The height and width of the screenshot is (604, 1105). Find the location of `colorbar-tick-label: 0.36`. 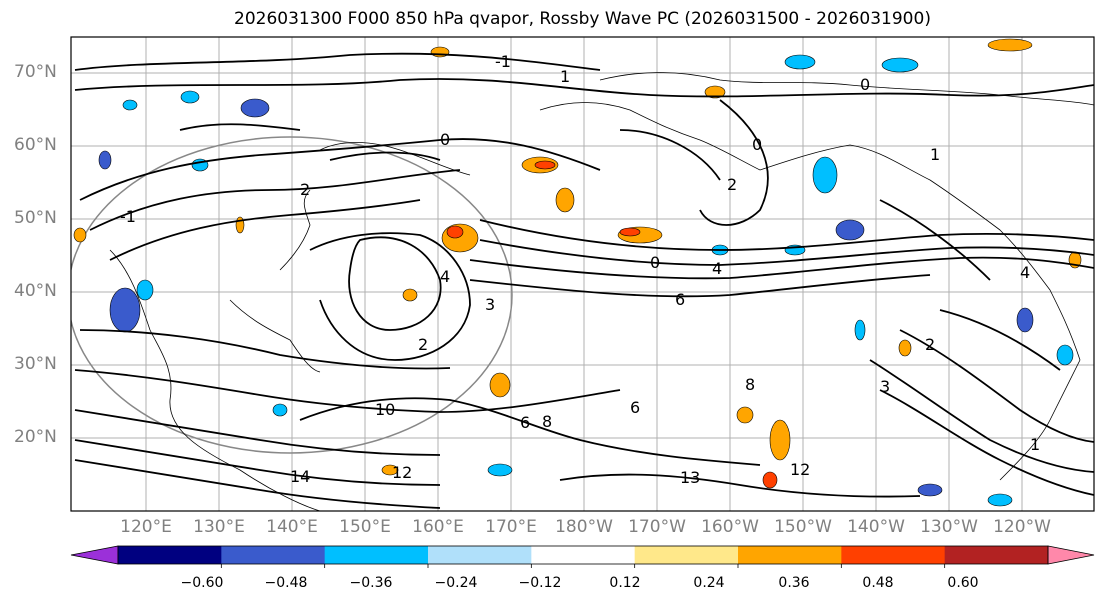

colorbar-tick-label: 0.36 is located at coordinates (794, 583).